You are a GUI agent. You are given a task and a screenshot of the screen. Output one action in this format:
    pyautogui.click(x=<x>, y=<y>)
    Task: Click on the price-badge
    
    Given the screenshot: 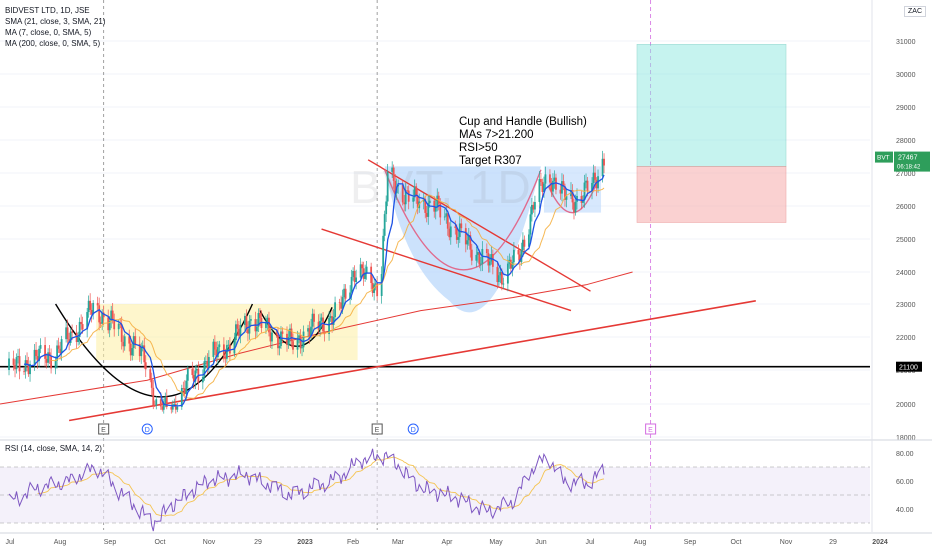 What is the action you would take?
    pyautogui.click(x=912, y=161)
    